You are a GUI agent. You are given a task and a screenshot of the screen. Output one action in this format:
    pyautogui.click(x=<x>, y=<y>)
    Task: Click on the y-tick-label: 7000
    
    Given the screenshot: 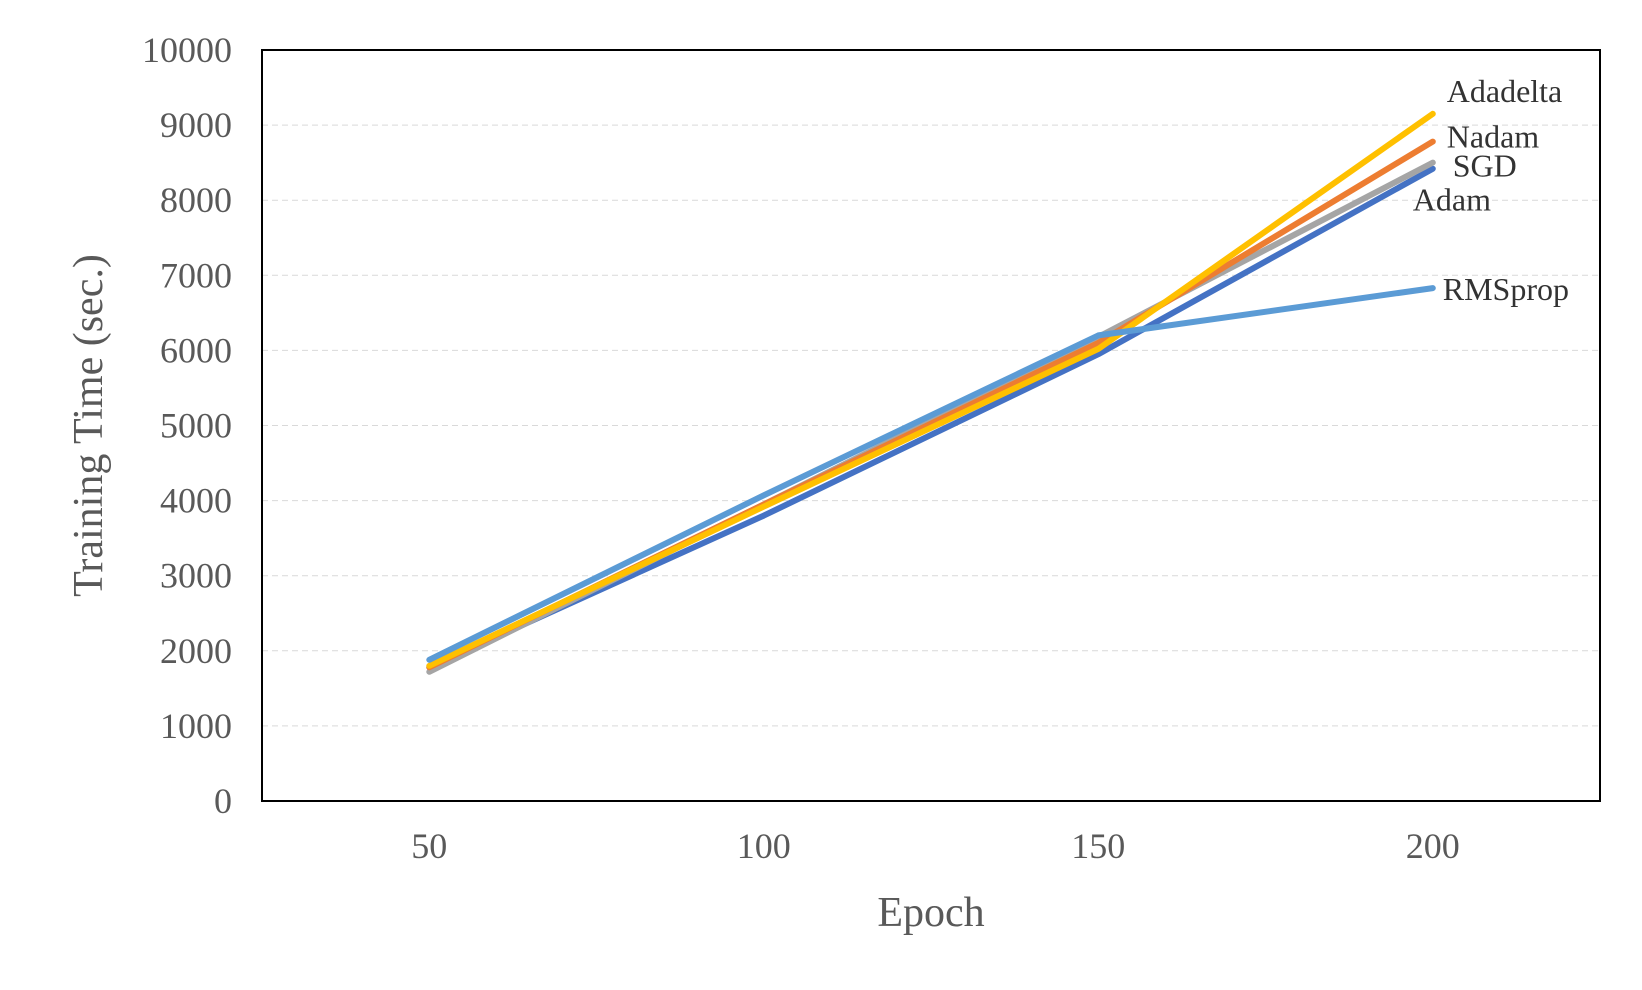 What is the action you would take?
    pyautogui.click(x=196, y=275)
    